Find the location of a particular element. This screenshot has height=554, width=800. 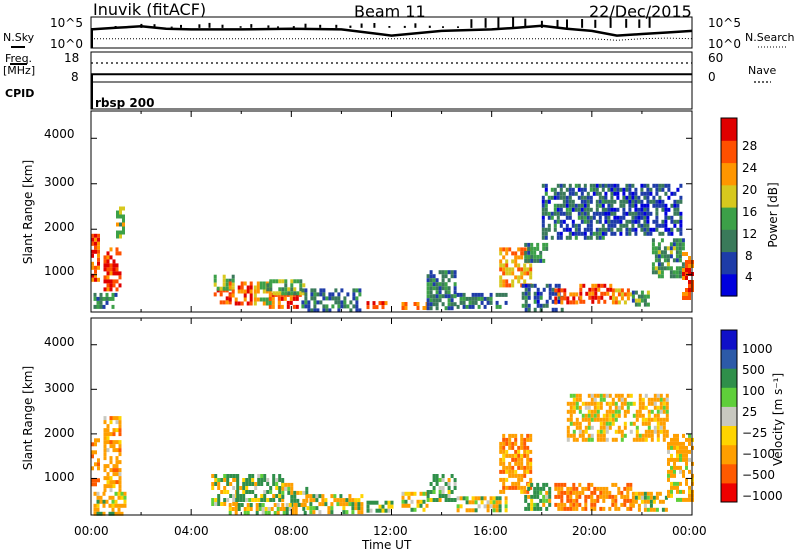

nsky-tick-bottom: 10^0 is located at coordinates (66, 44).